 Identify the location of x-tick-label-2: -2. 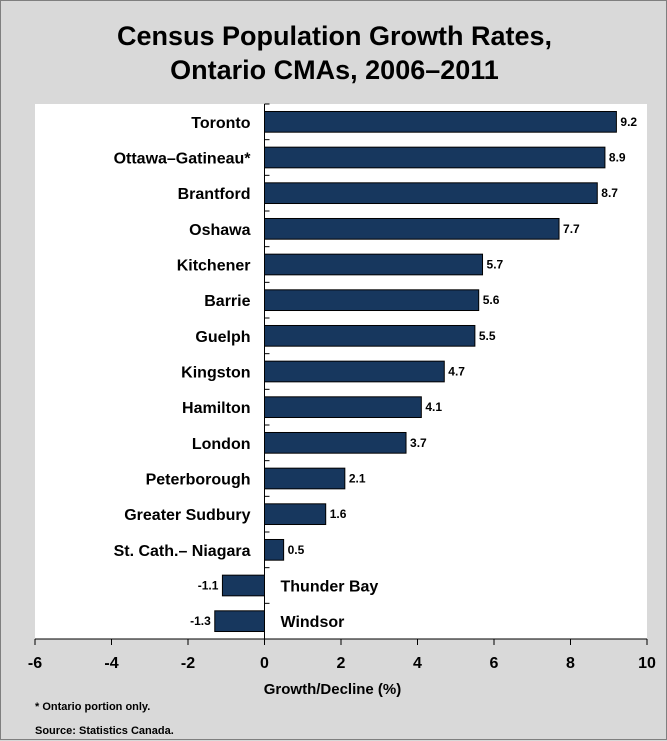
(188, 663).